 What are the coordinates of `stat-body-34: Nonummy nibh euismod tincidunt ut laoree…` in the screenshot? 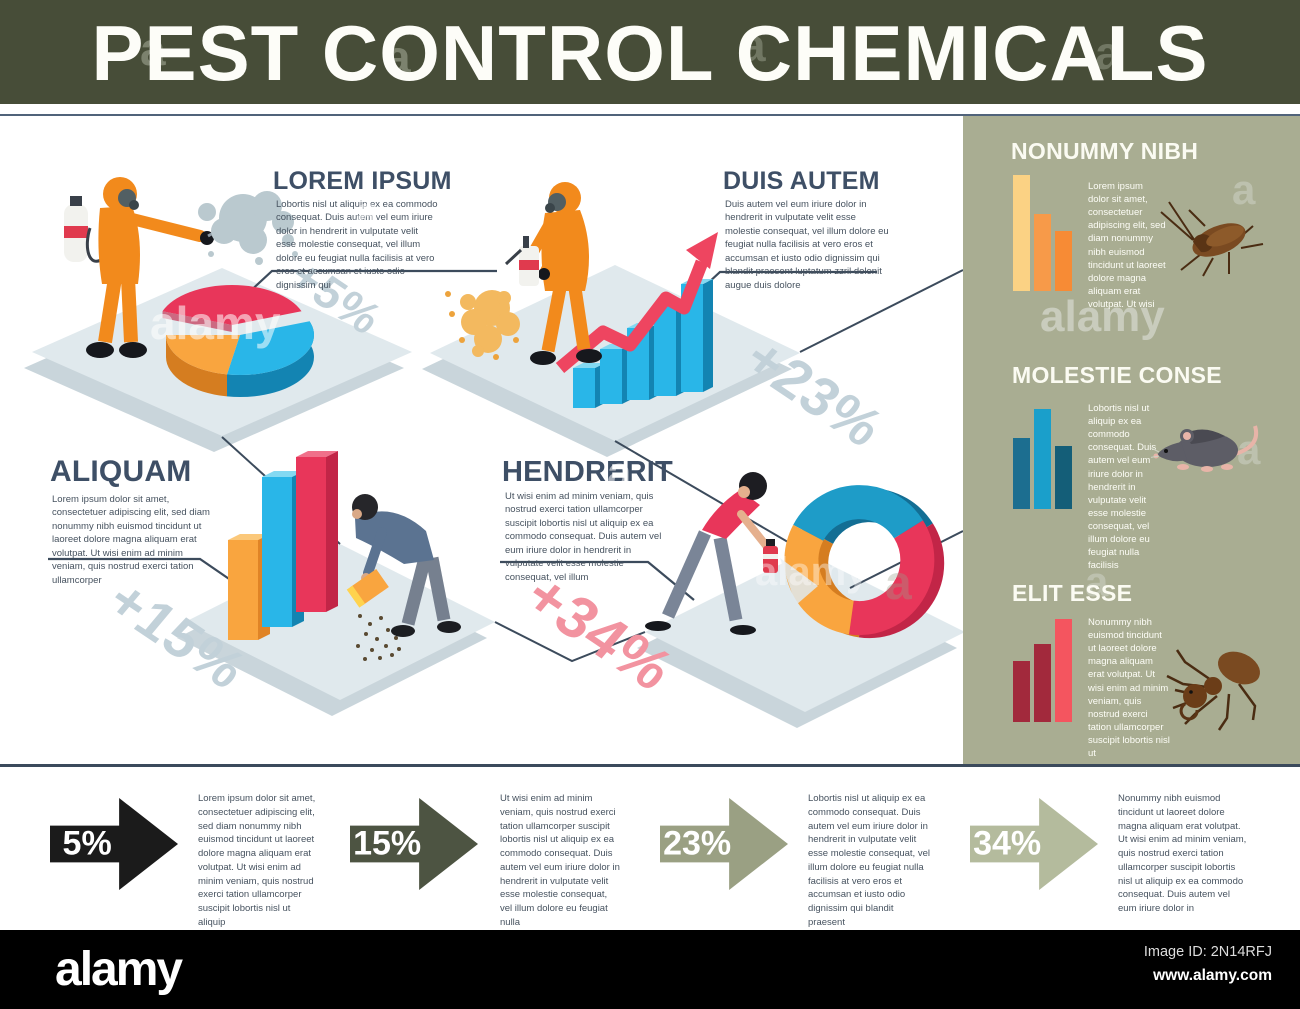 It's located at (1182, 854).